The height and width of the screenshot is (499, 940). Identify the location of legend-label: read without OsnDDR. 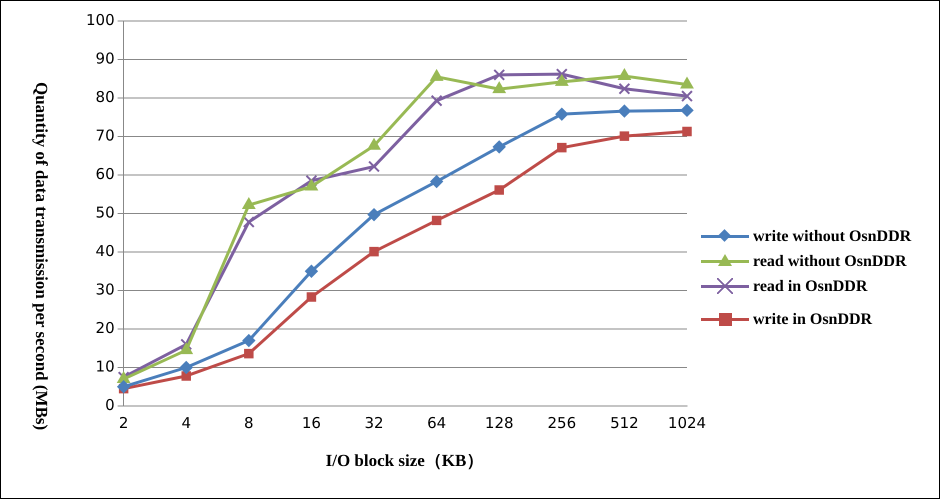
(829, 261).